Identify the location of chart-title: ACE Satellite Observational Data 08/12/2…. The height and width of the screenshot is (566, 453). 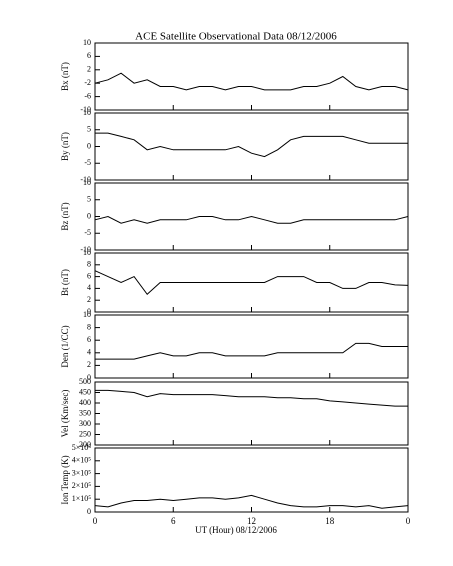
(236, 37).